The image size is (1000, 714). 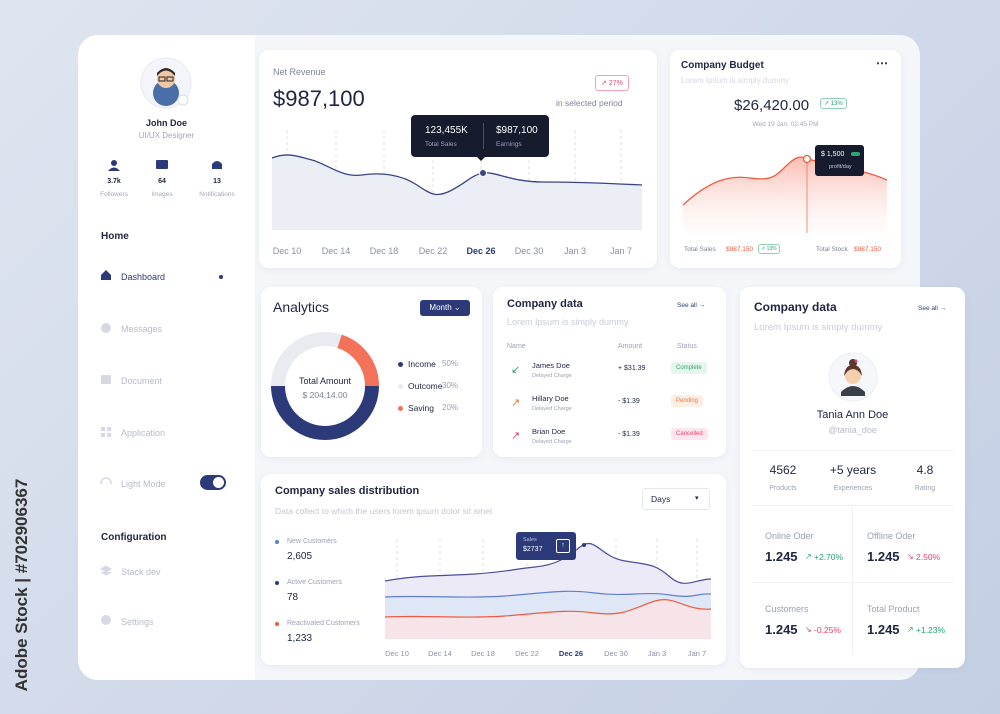 I want to click on nav-item: Application, so click(x=143, y=433).